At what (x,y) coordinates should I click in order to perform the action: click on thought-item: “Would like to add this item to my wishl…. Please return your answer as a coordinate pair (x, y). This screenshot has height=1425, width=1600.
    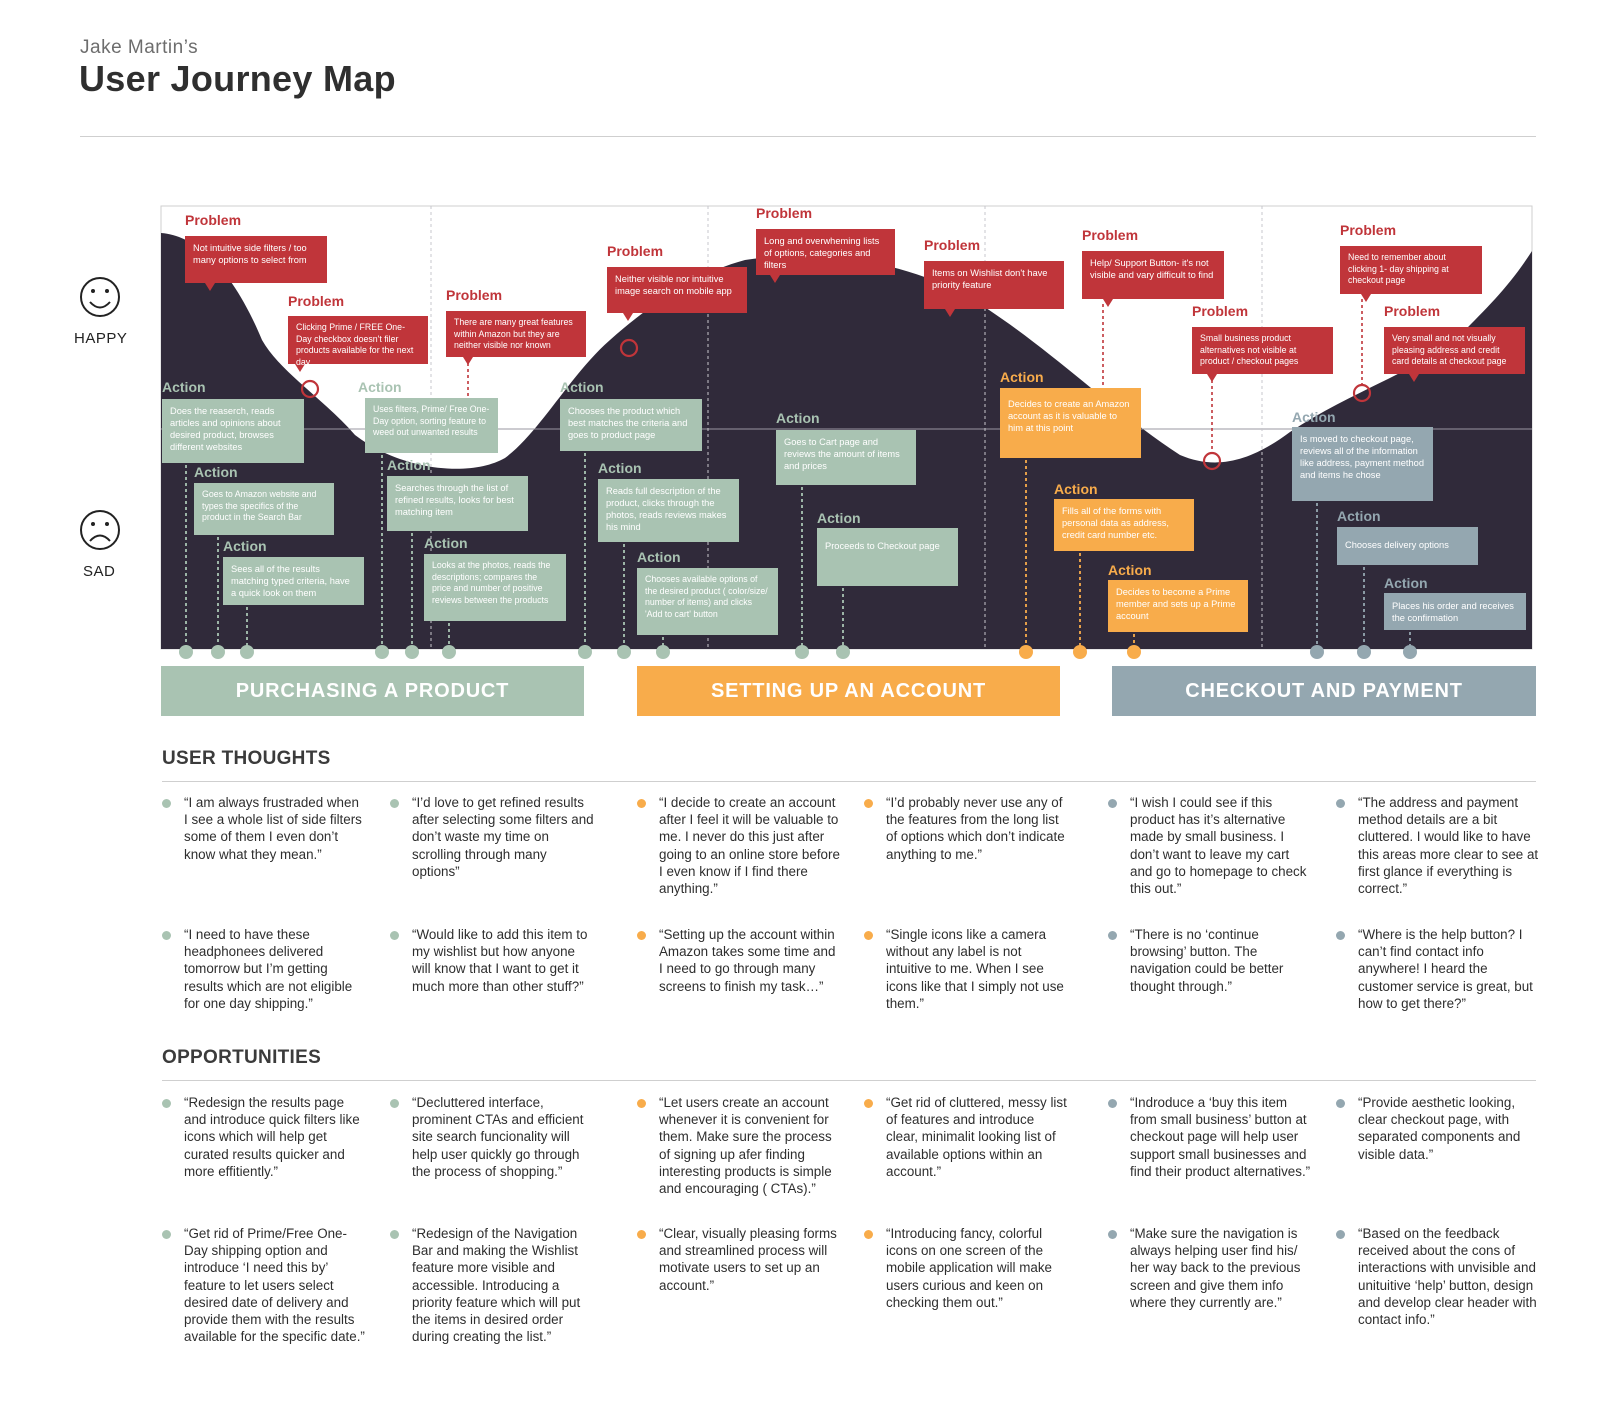
    Looking at the image, I should click on (492, 960).